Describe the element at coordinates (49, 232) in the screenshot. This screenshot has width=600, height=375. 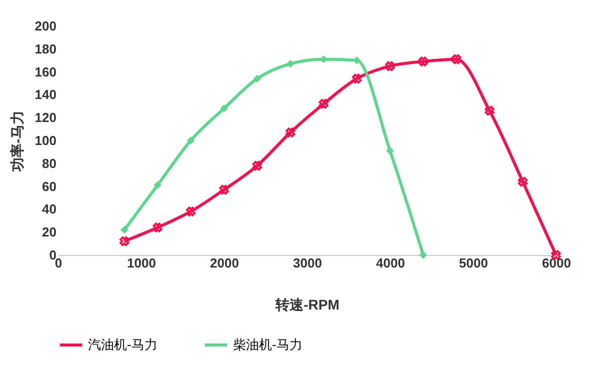
I see `y-tick-label: 20` at that location.